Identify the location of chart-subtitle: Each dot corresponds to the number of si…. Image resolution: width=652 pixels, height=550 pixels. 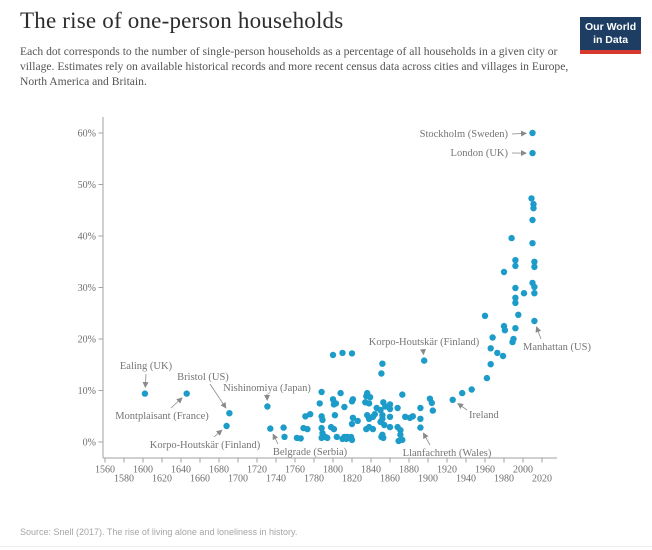
(294, 66).